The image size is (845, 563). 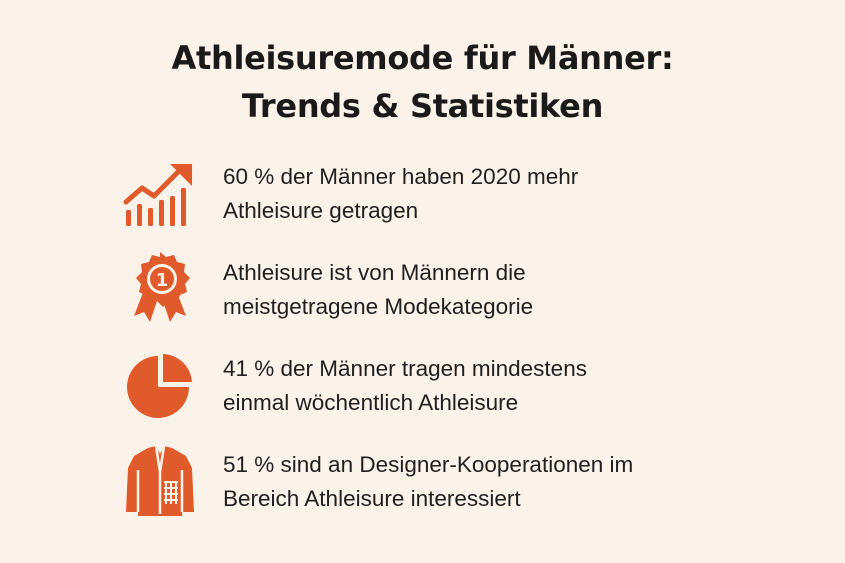 What do you see at coordinates (160, 480) in the screenshot?
I see `jacket-icon` at bounding box center [160, 480].